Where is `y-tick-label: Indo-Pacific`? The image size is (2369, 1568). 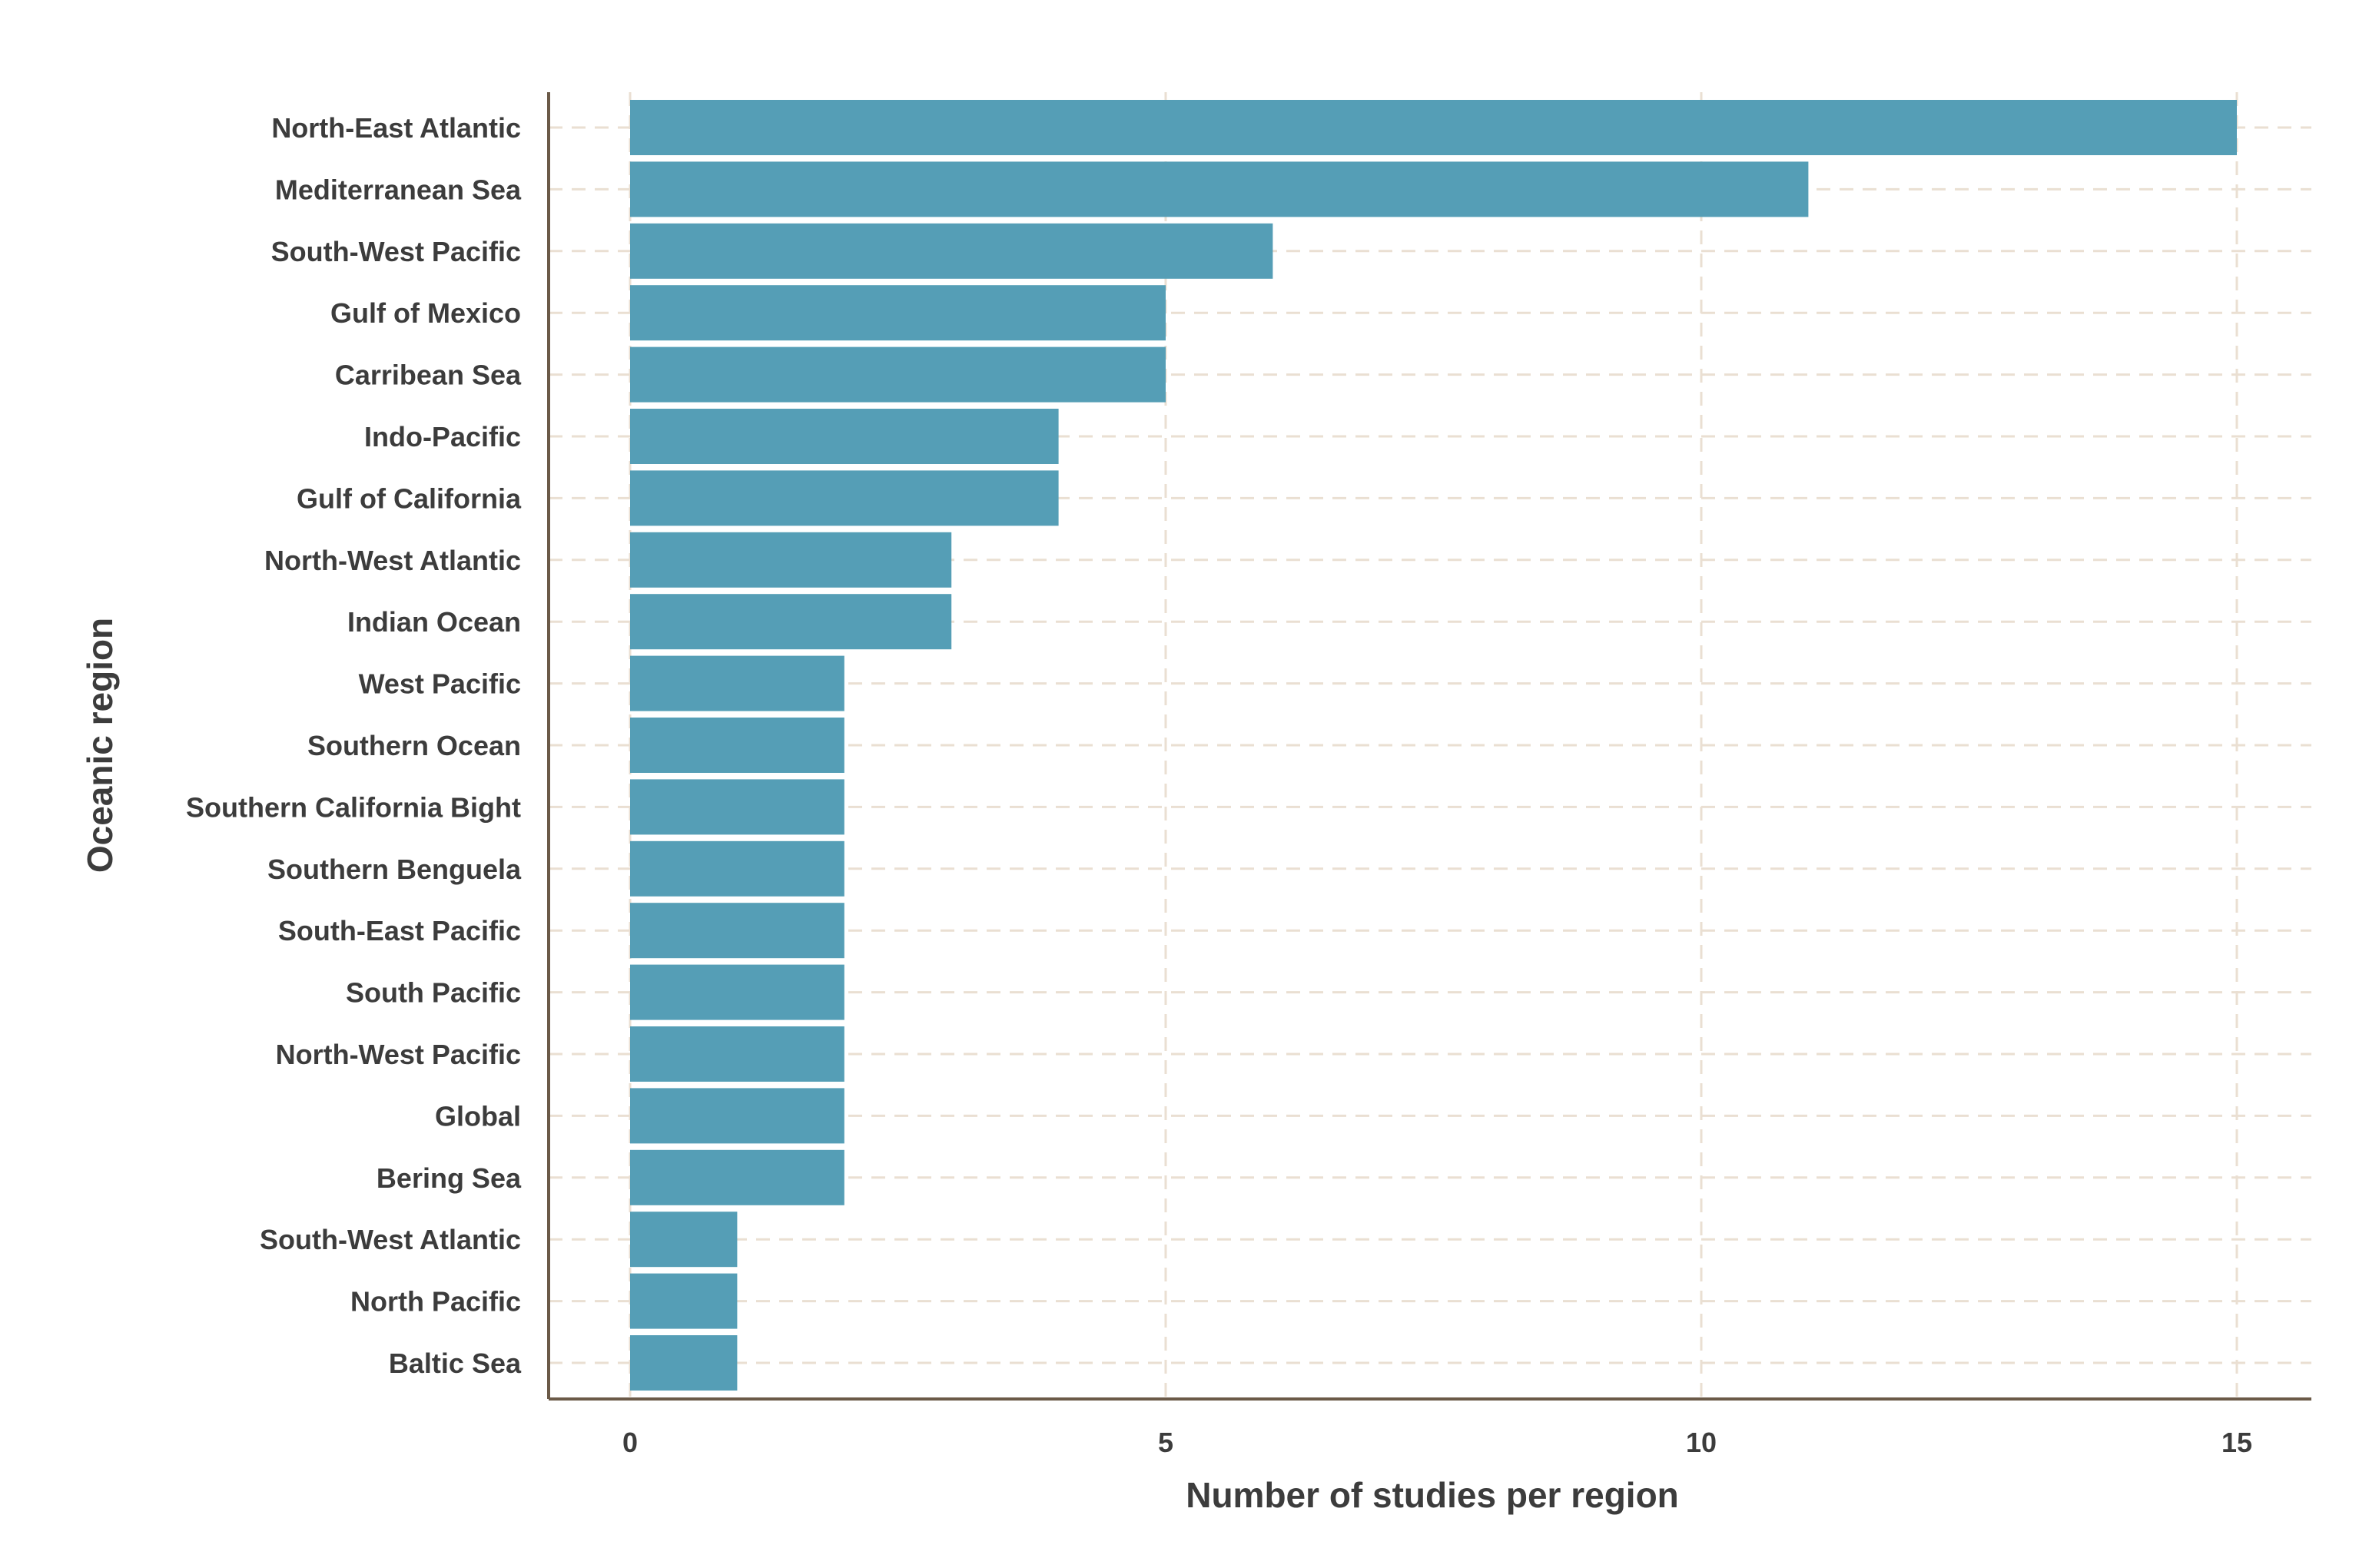
y-tick-label: Indo-Pacific is located at coordinates (442, 436).